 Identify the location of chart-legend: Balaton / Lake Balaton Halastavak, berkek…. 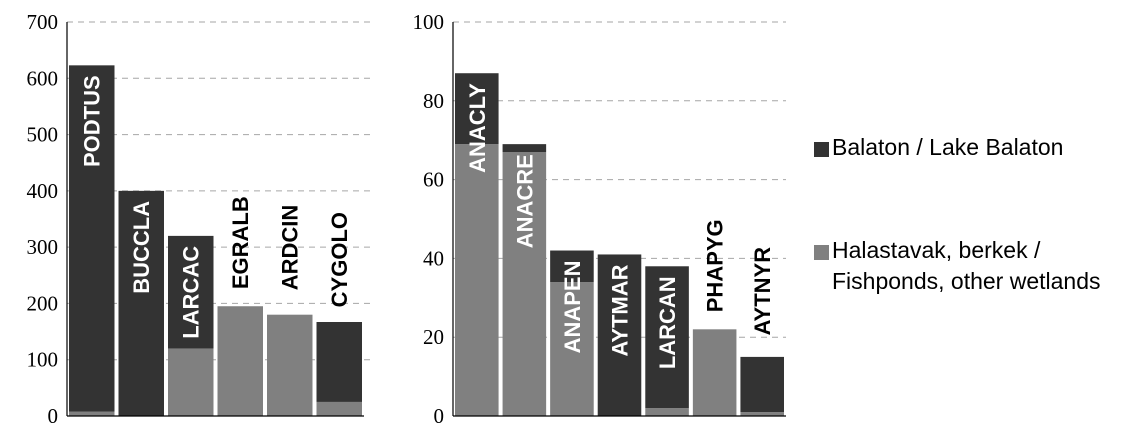
(957, 214).